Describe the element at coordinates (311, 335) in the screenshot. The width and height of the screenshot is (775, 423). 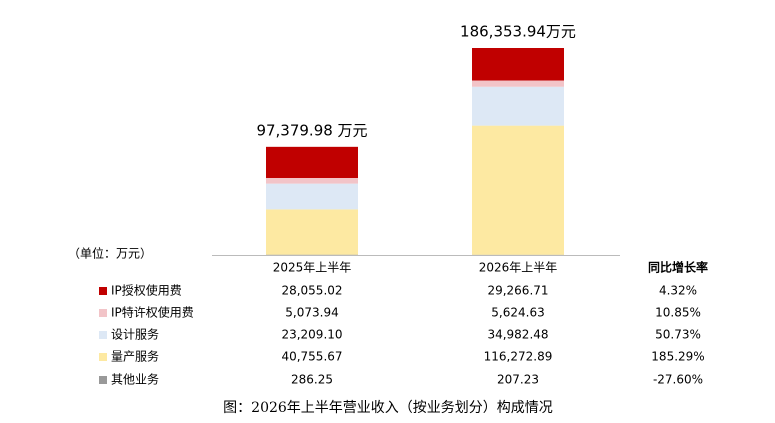
I see `value-cell: 23,209.10` at that location.